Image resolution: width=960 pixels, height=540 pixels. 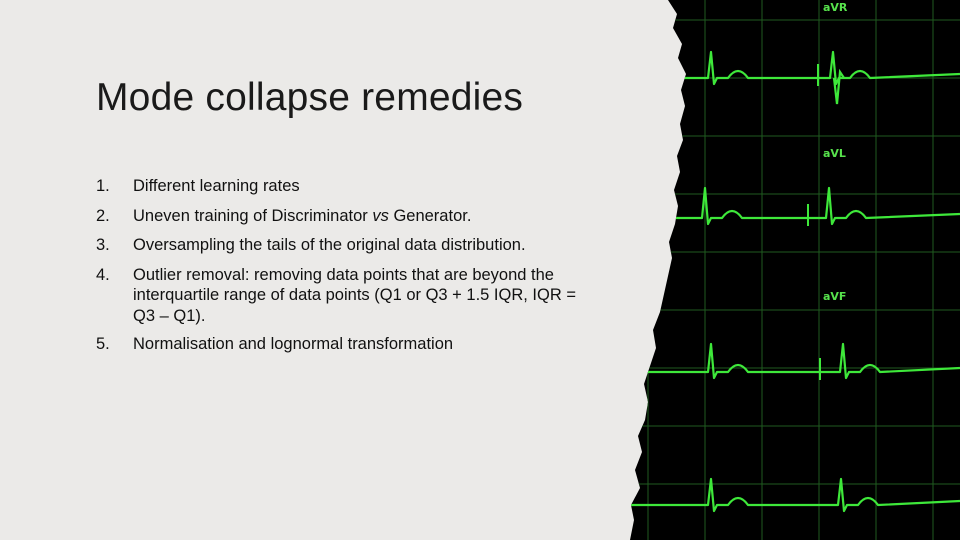 I want to click on list-item-number: 5., so click(x=103, y=344).